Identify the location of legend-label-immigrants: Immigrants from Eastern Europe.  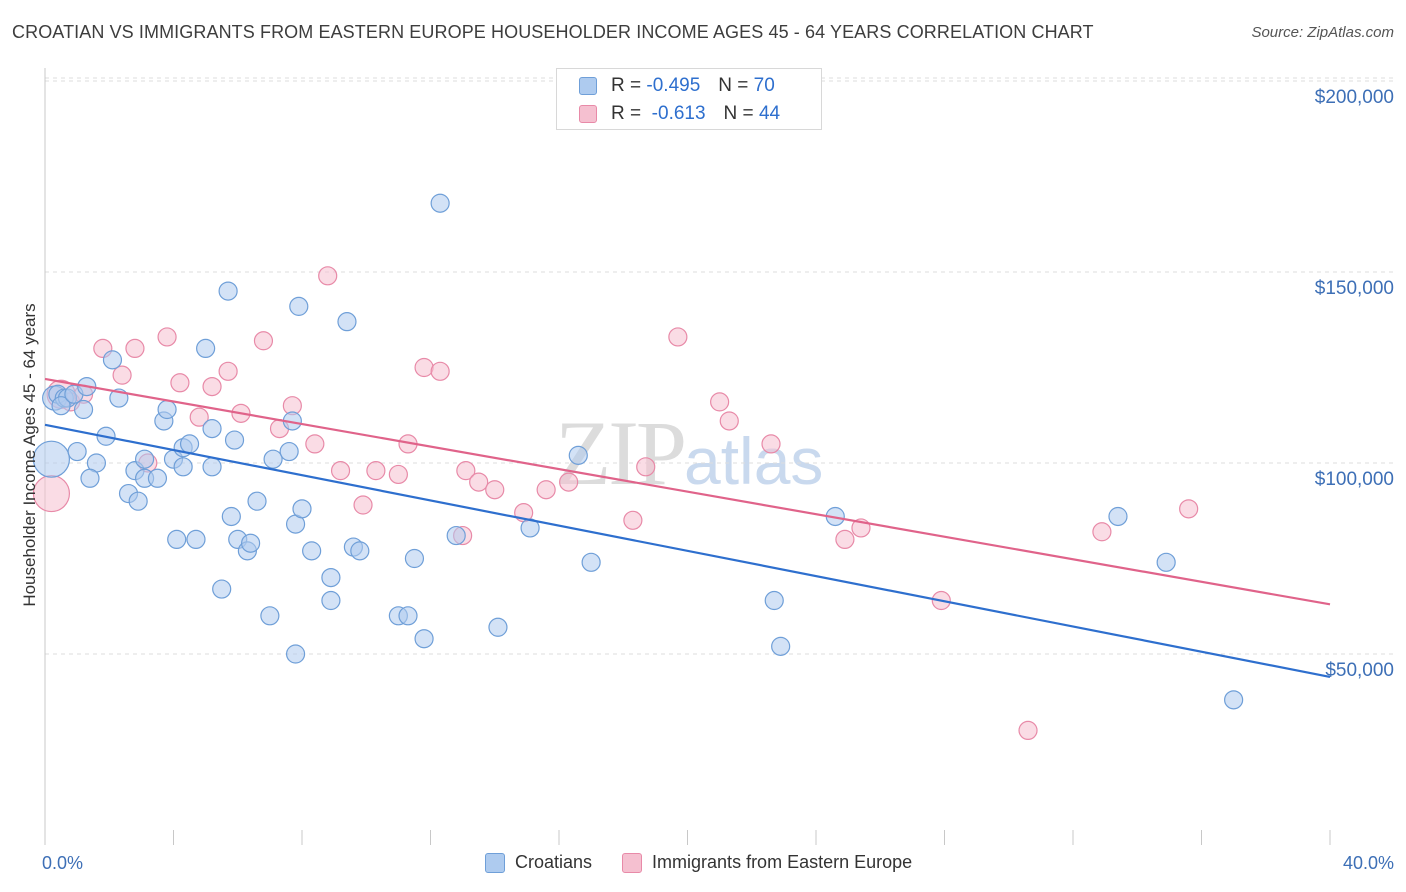
(782, 862).